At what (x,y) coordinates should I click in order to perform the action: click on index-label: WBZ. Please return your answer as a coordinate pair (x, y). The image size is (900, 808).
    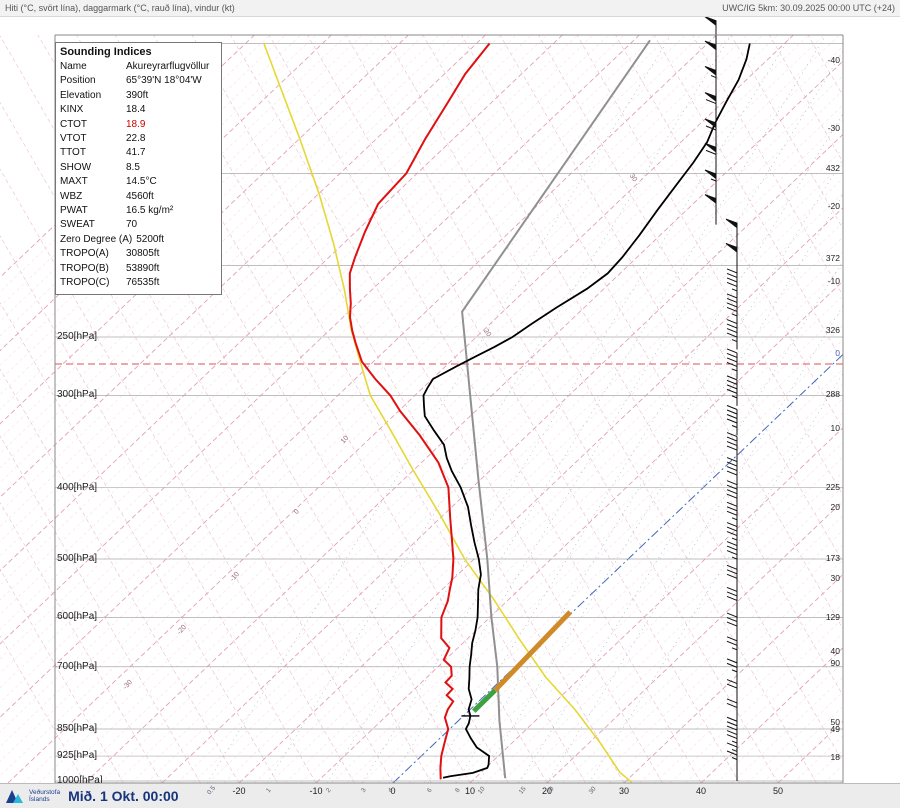
    Looking at the image, I should click on (71, 196).